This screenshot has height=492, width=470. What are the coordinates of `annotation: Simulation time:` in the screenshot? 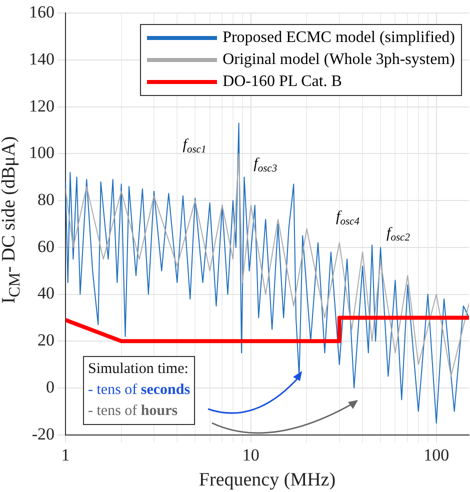 It's located at (139, 369).